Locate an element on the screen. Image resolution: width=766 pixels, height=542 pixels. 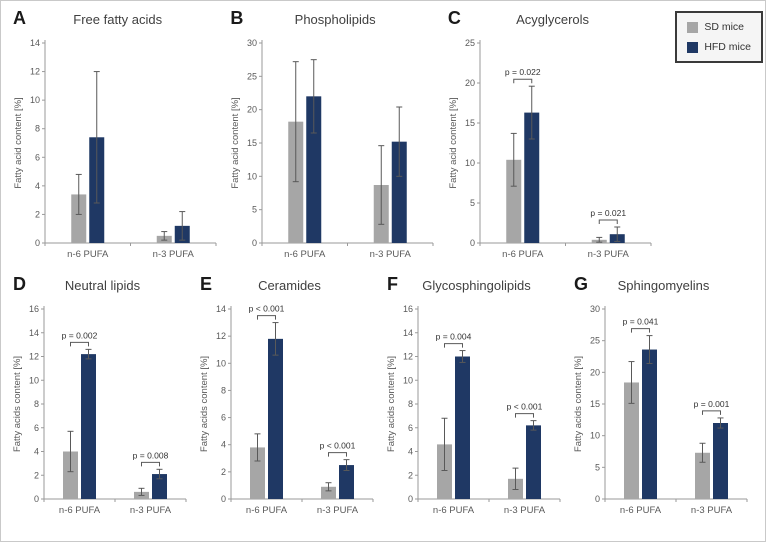
panel-header: D Neutral lipids is located at coordinates (102, 286).